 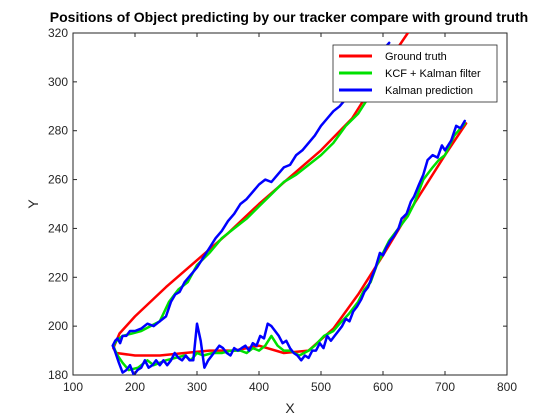 I want to click on x-tick-label: 500, so click(x=321, y=387).